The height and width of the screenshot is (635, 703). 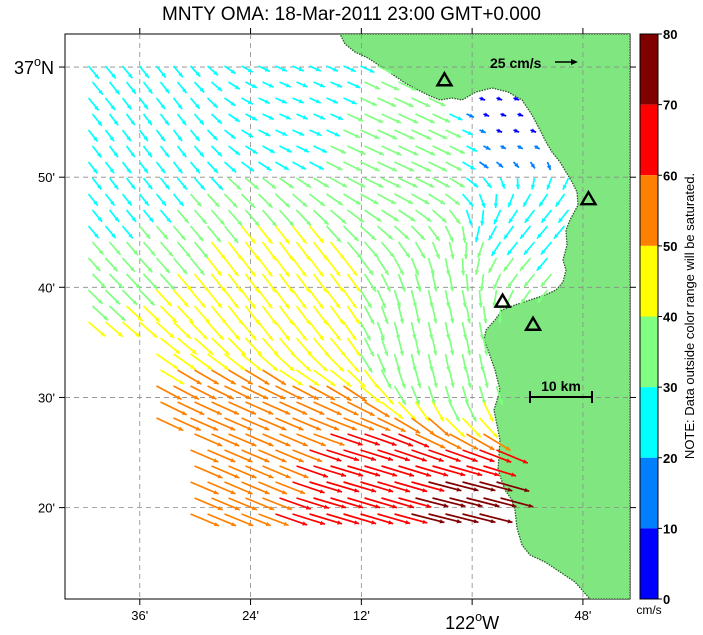 What do you see at coordinates (561, 386) in the screenshot?
I see `scale-bar-label: 10 km` at bounding box center [561, 386].